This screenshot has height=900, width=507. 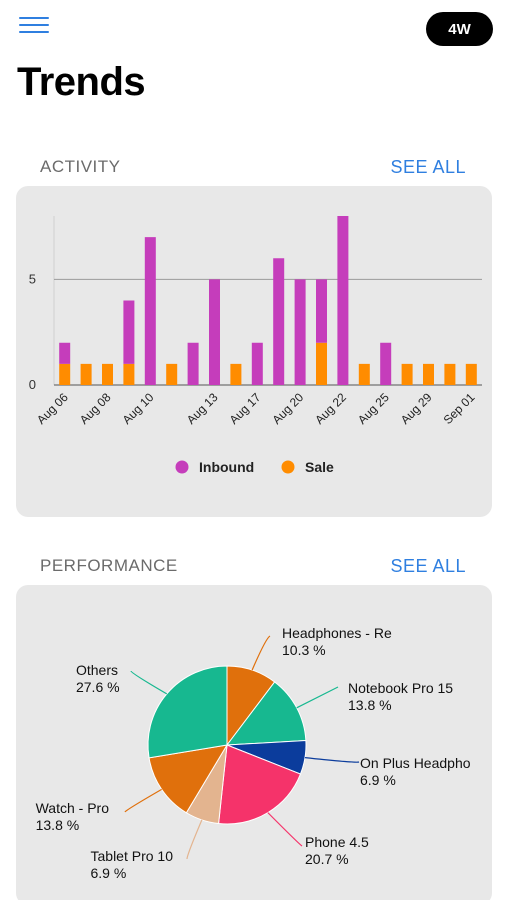 I want to click on x-tick-label: Aug 06, so click(x=52, y=408).